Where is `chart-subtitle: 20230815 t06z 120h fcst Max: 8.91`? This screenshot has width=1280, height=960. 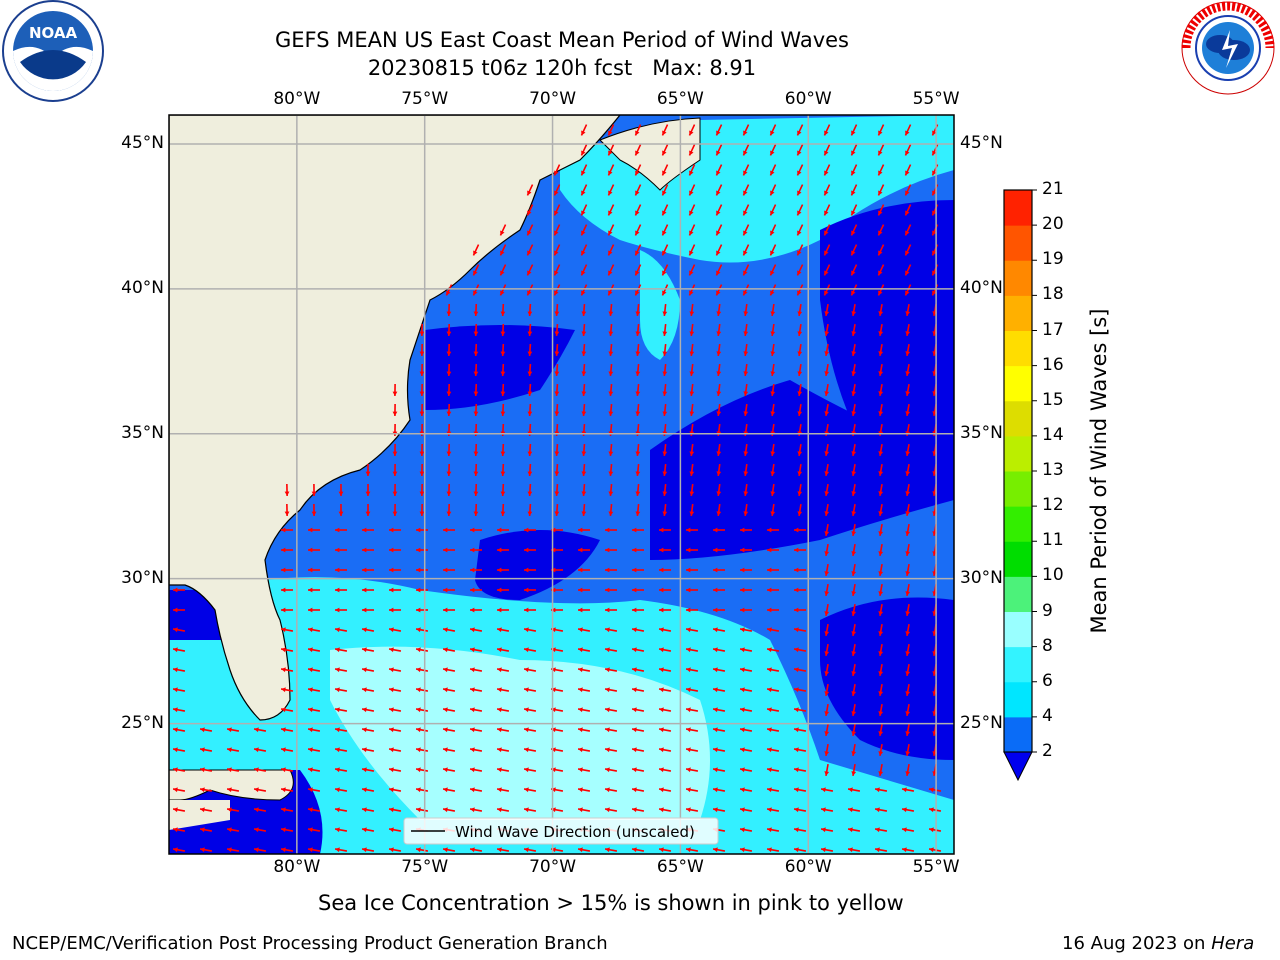 chart-subtitle: 20230815 t06z 120h fcst Max: 8.91 is located at coordinates (562, 68).